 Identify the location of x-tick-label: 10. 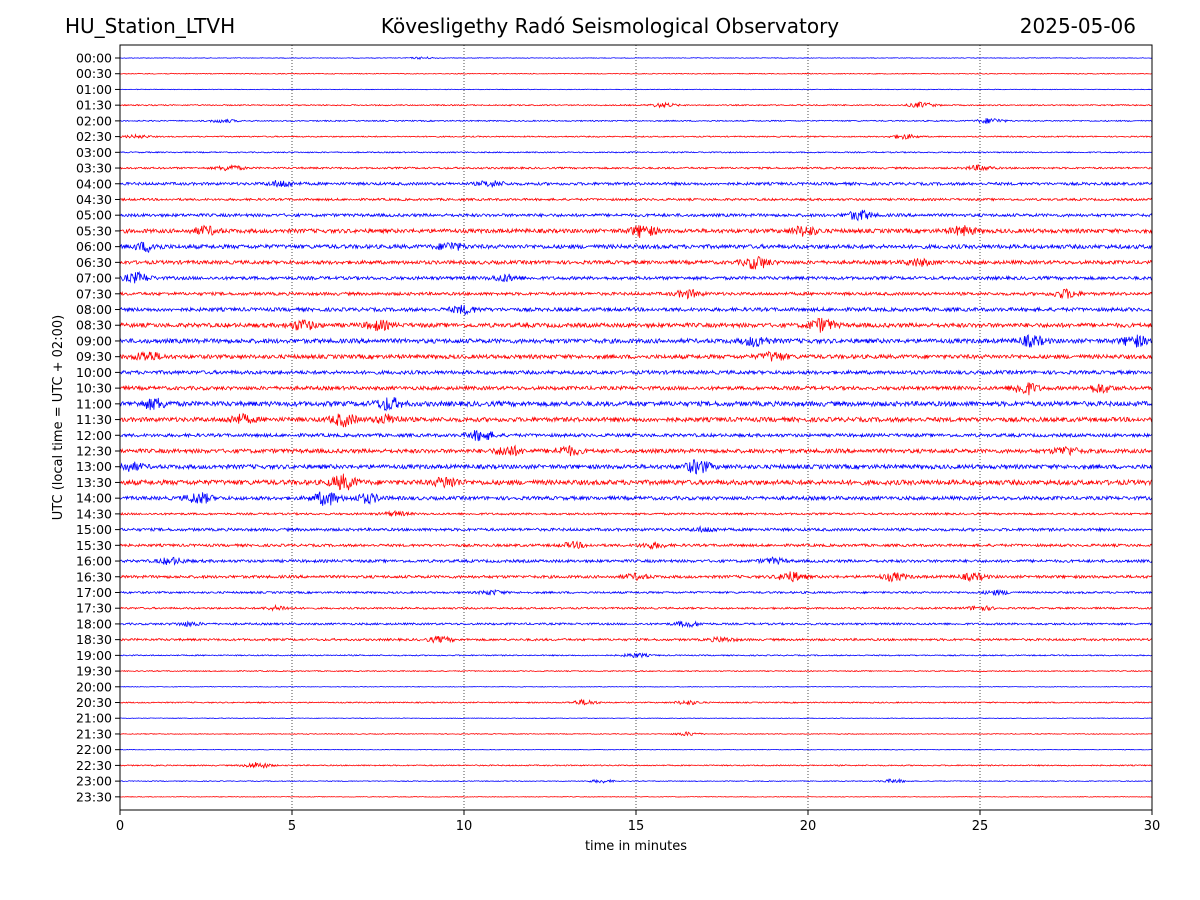
(464, 826).